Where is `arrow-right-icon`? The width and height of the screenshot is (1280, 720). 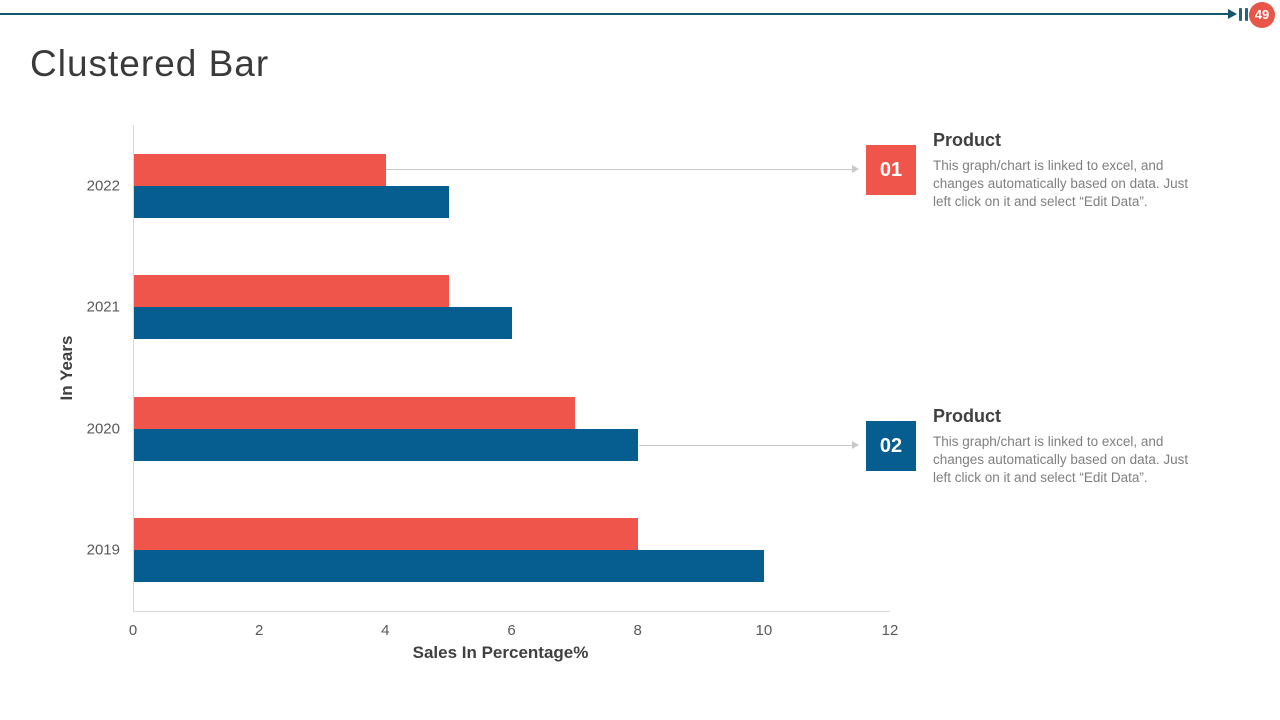
arrow-right-icon is located at coordinates (1232, 14).